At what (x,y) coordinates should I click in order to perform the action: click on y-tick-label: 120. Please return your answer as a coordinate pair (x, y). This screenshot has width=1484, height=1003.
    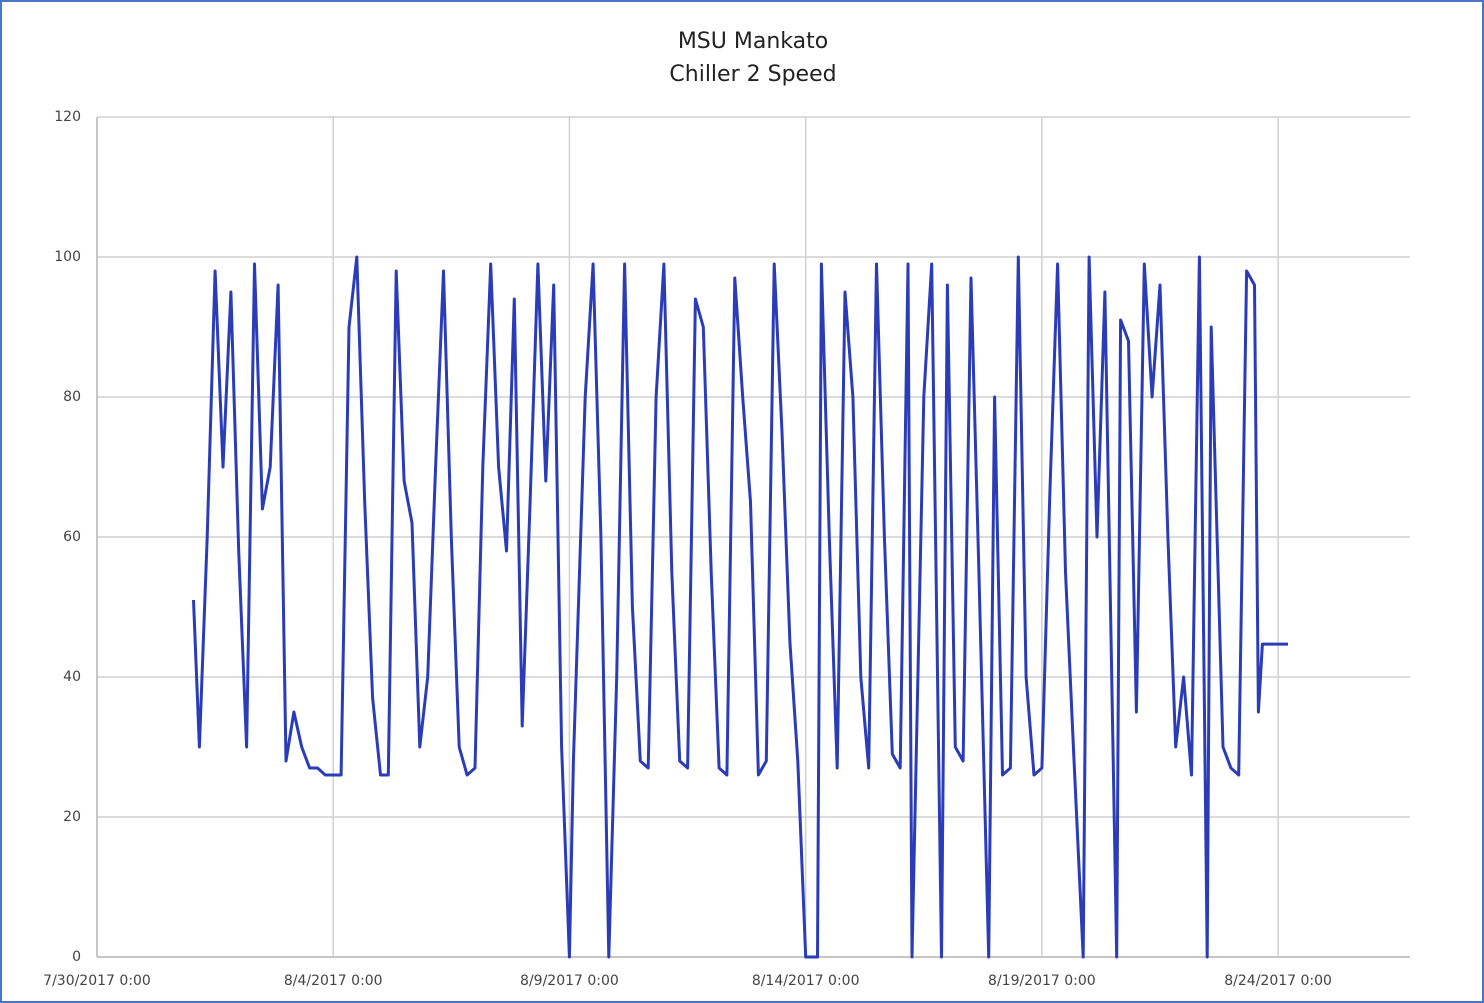
    Looking at the image, I should click on (67, 117).